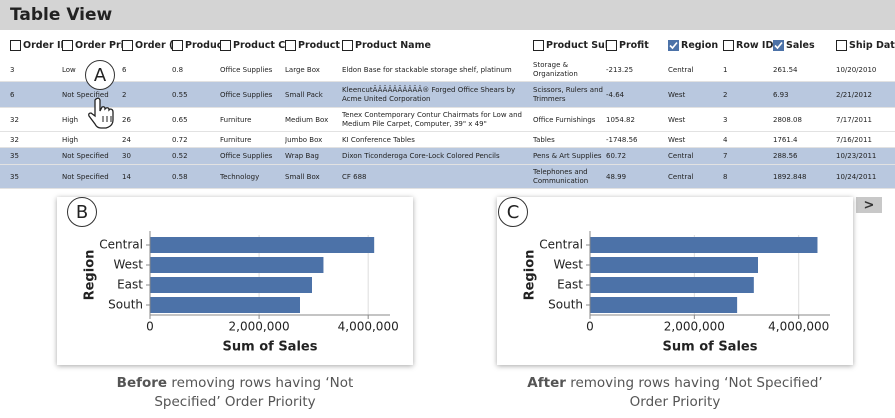 The image size is (895, 418). I want to click on column-header: Ship Date, so click(865, 45).